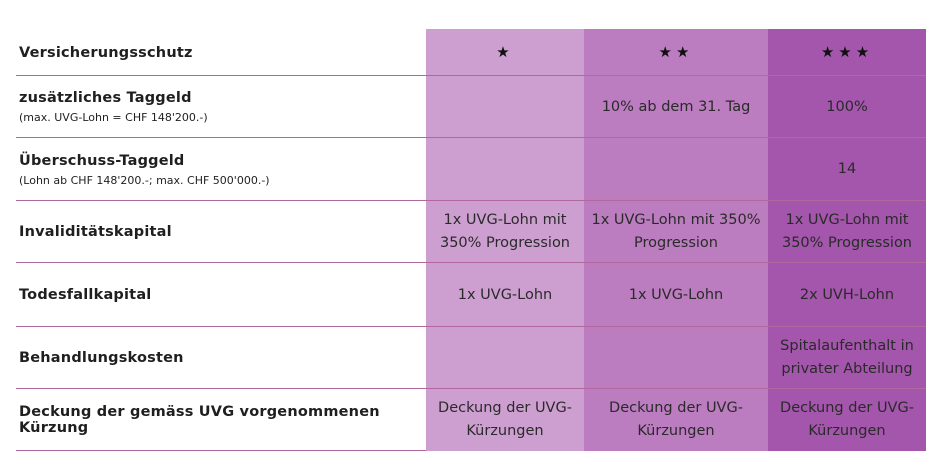  What do you see at coordinates (221, 232) in the screenshot?
I see `row-label: Invaliditätskapital` at bounding box center [221, 232].